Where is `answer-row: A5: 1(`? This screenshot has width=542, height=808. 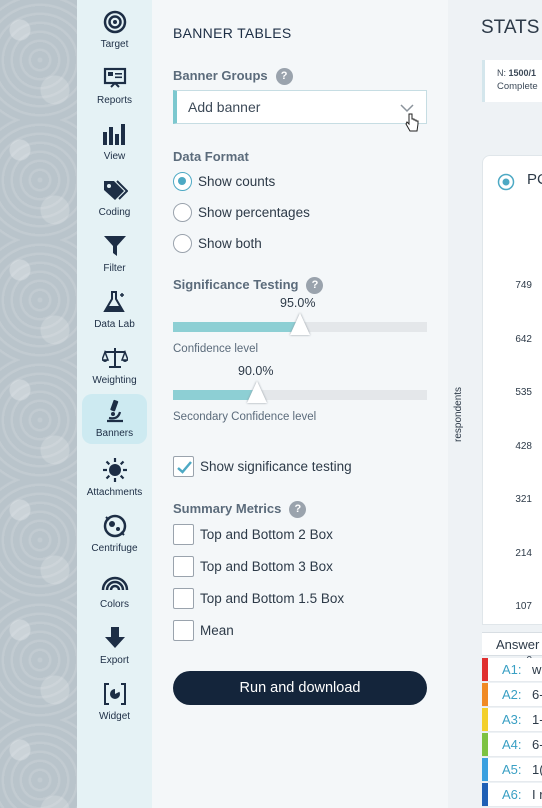 answer-row: A5: 1( is located at coordinates (512, 770).